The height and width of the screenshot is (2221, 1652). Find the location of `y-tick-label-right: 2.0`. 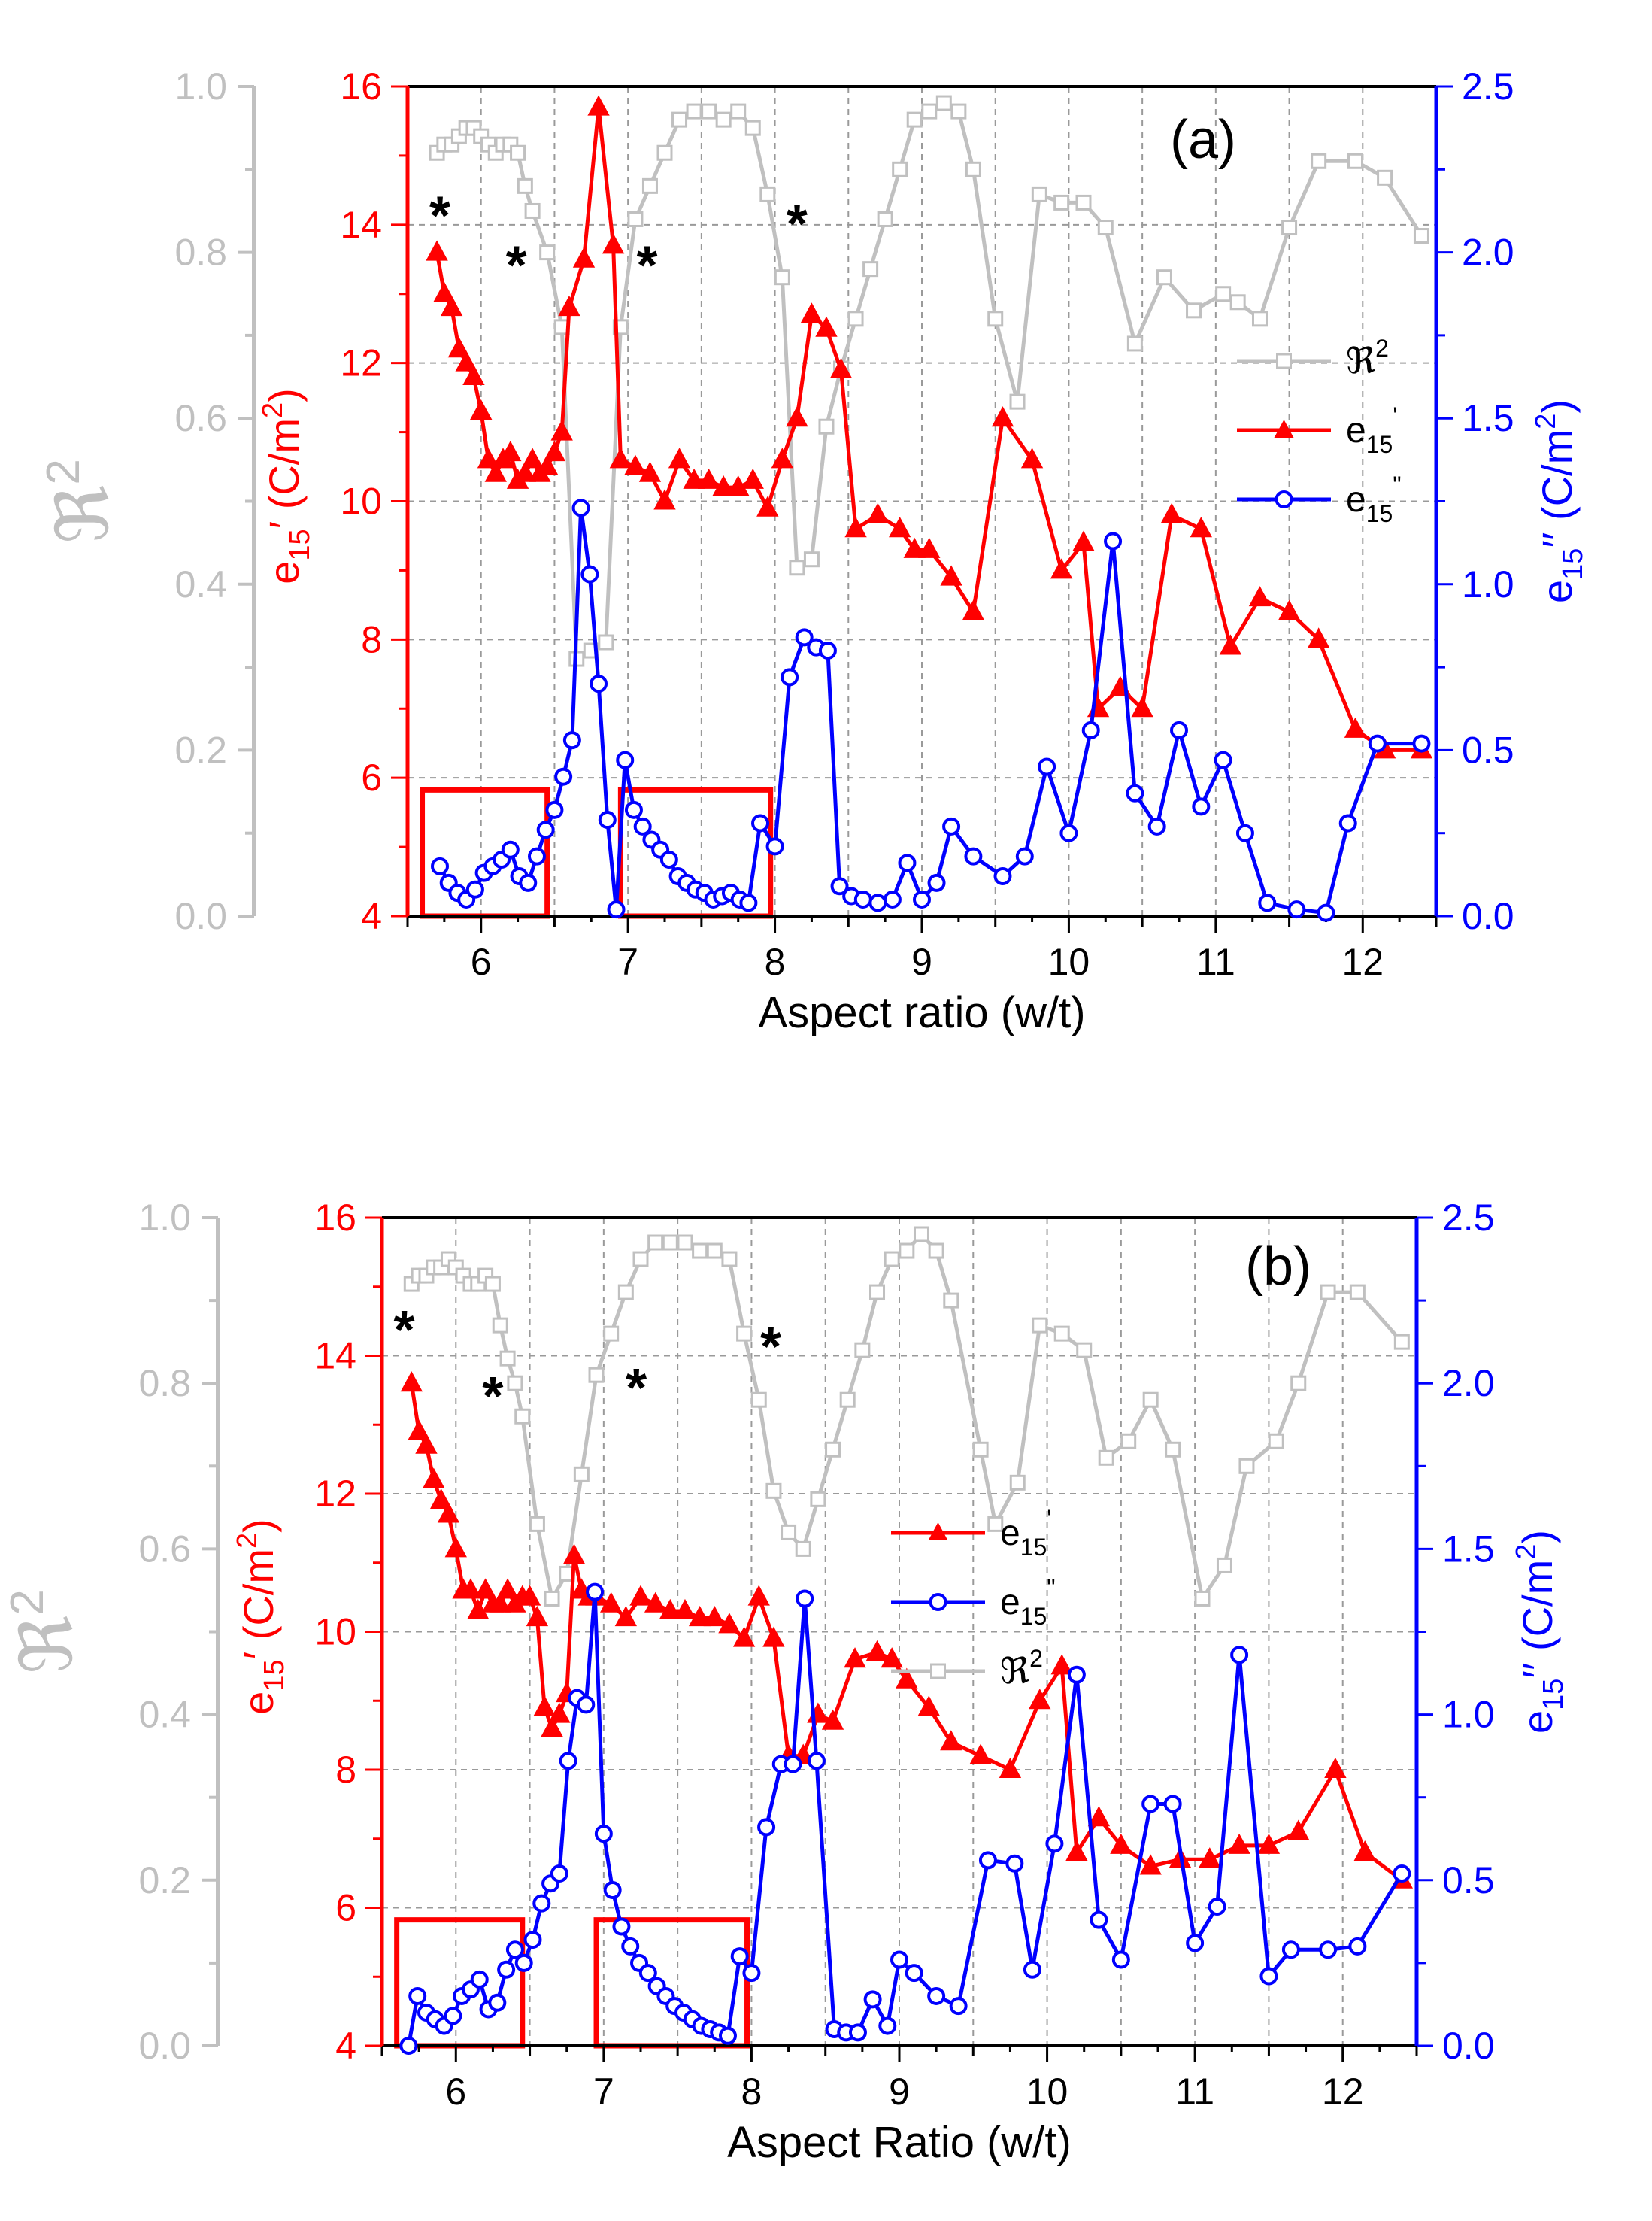

y-tick-label-right: 2.0 is located at coordinates (1488, 253).